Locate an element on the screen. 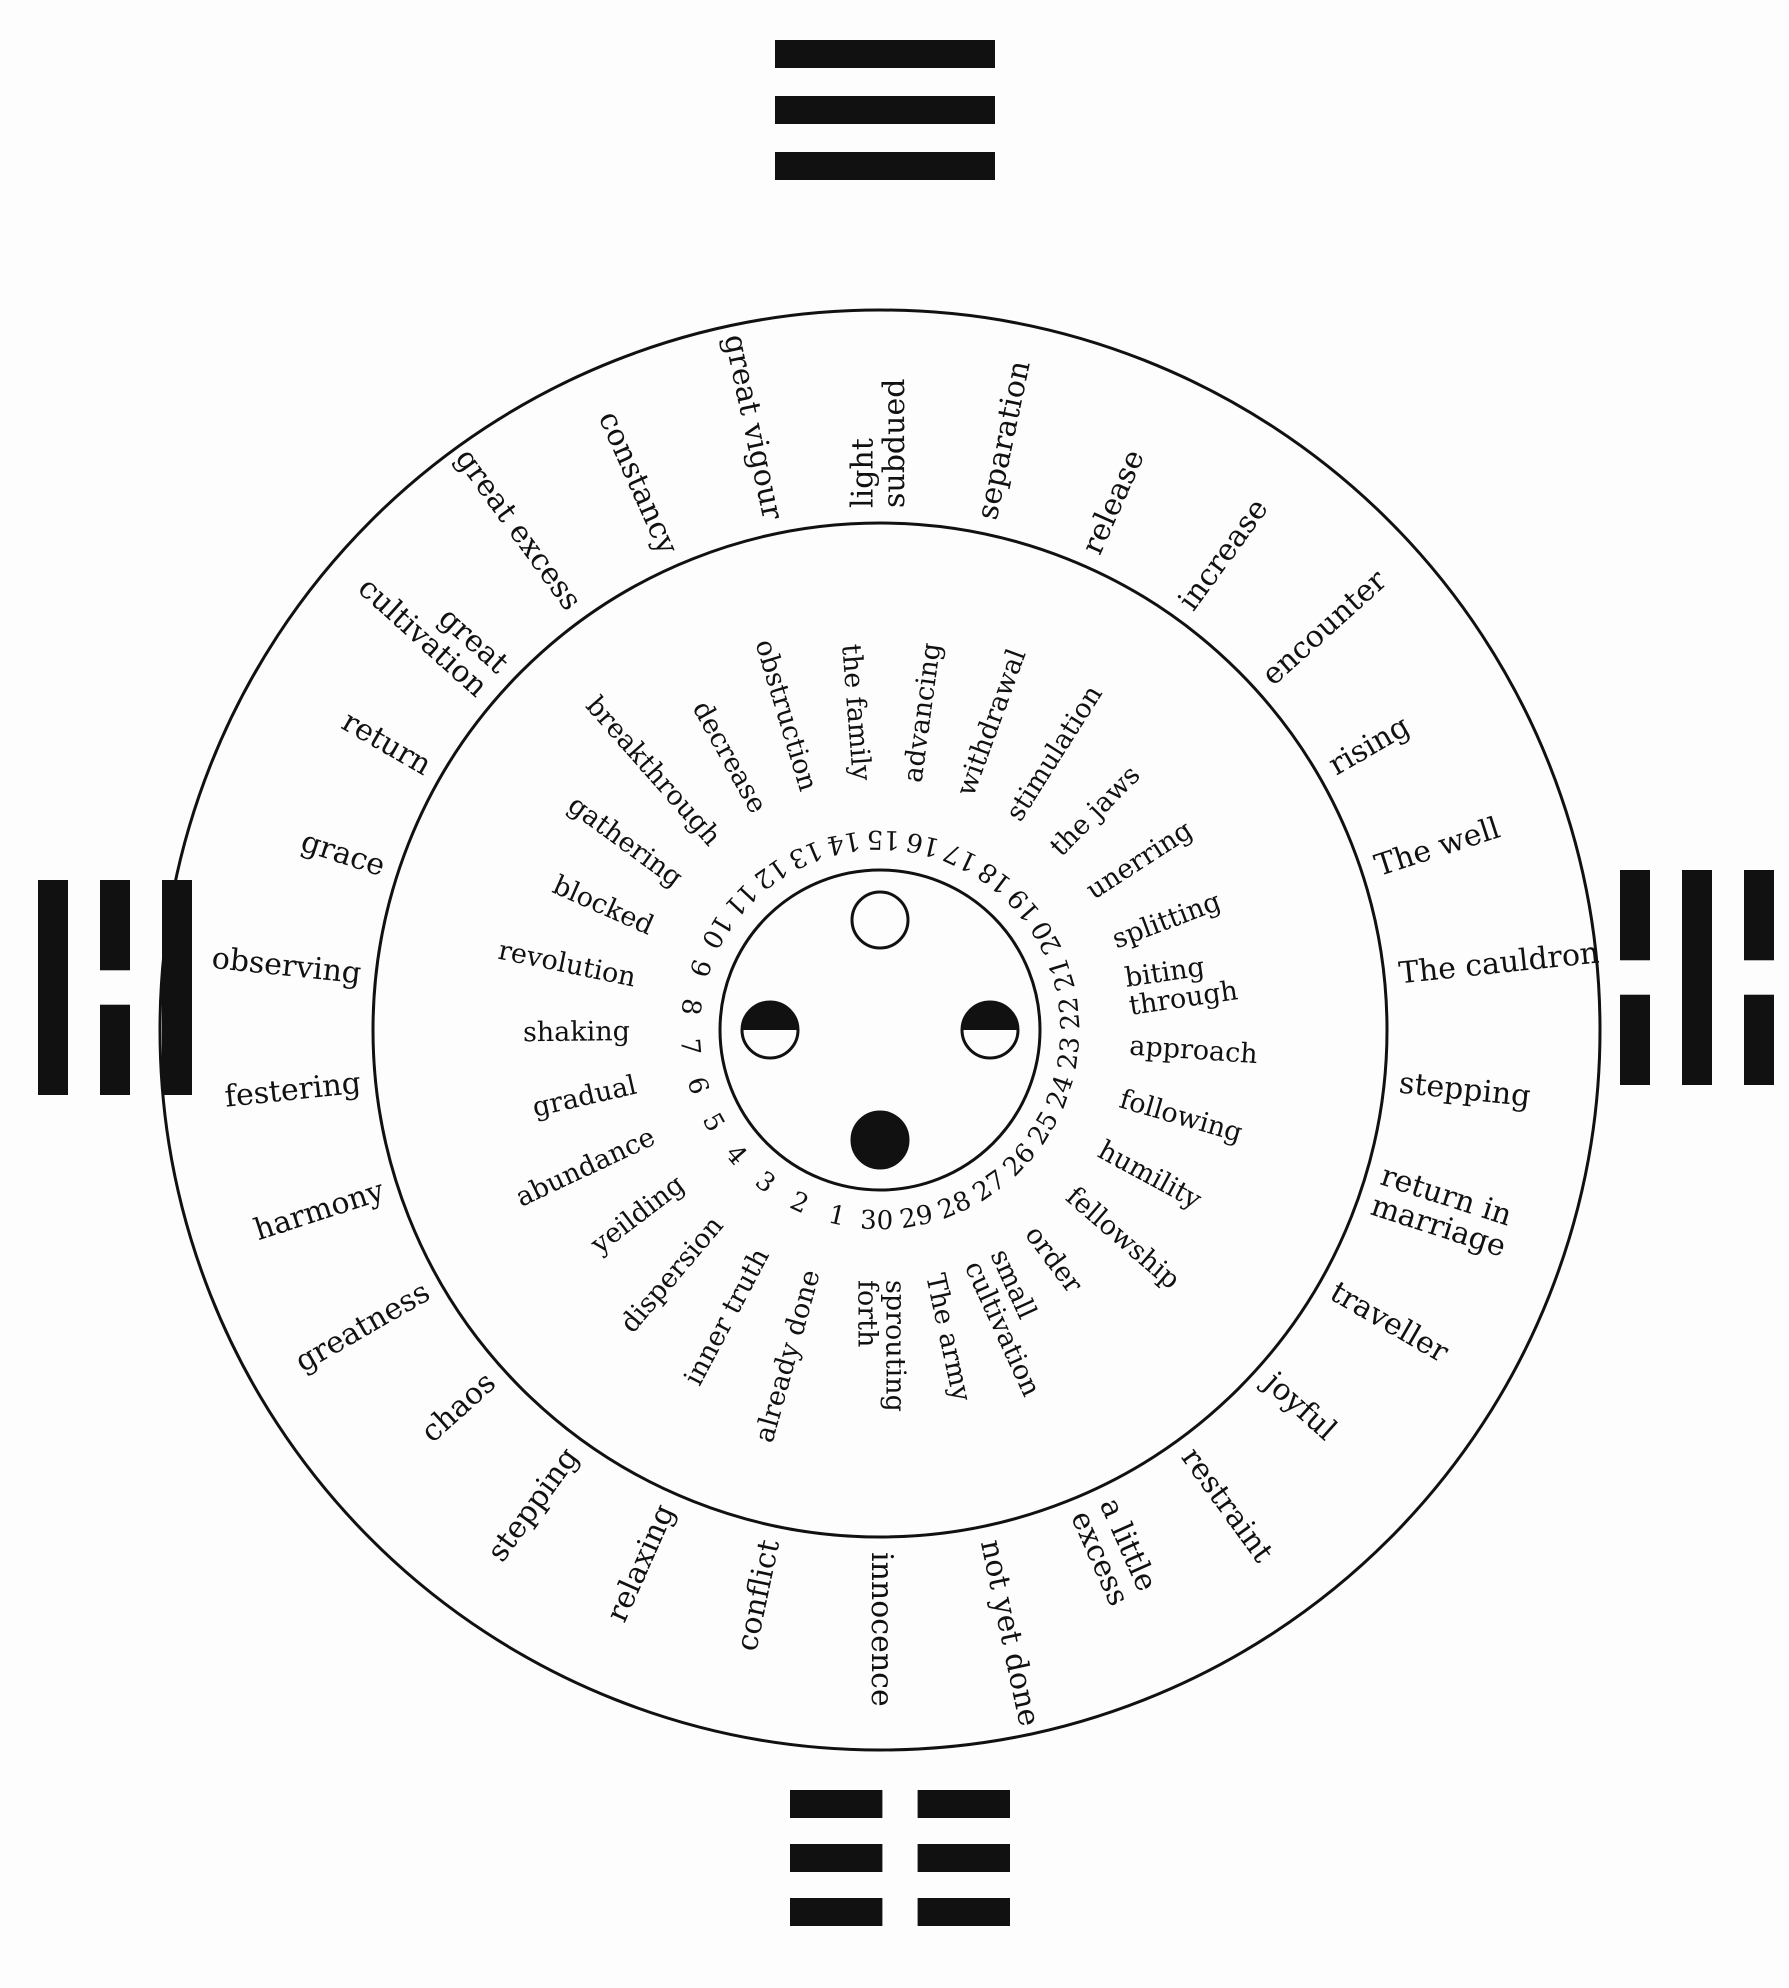  outer-ring-label-text: traveller is located at coordinates (1389, 1323).